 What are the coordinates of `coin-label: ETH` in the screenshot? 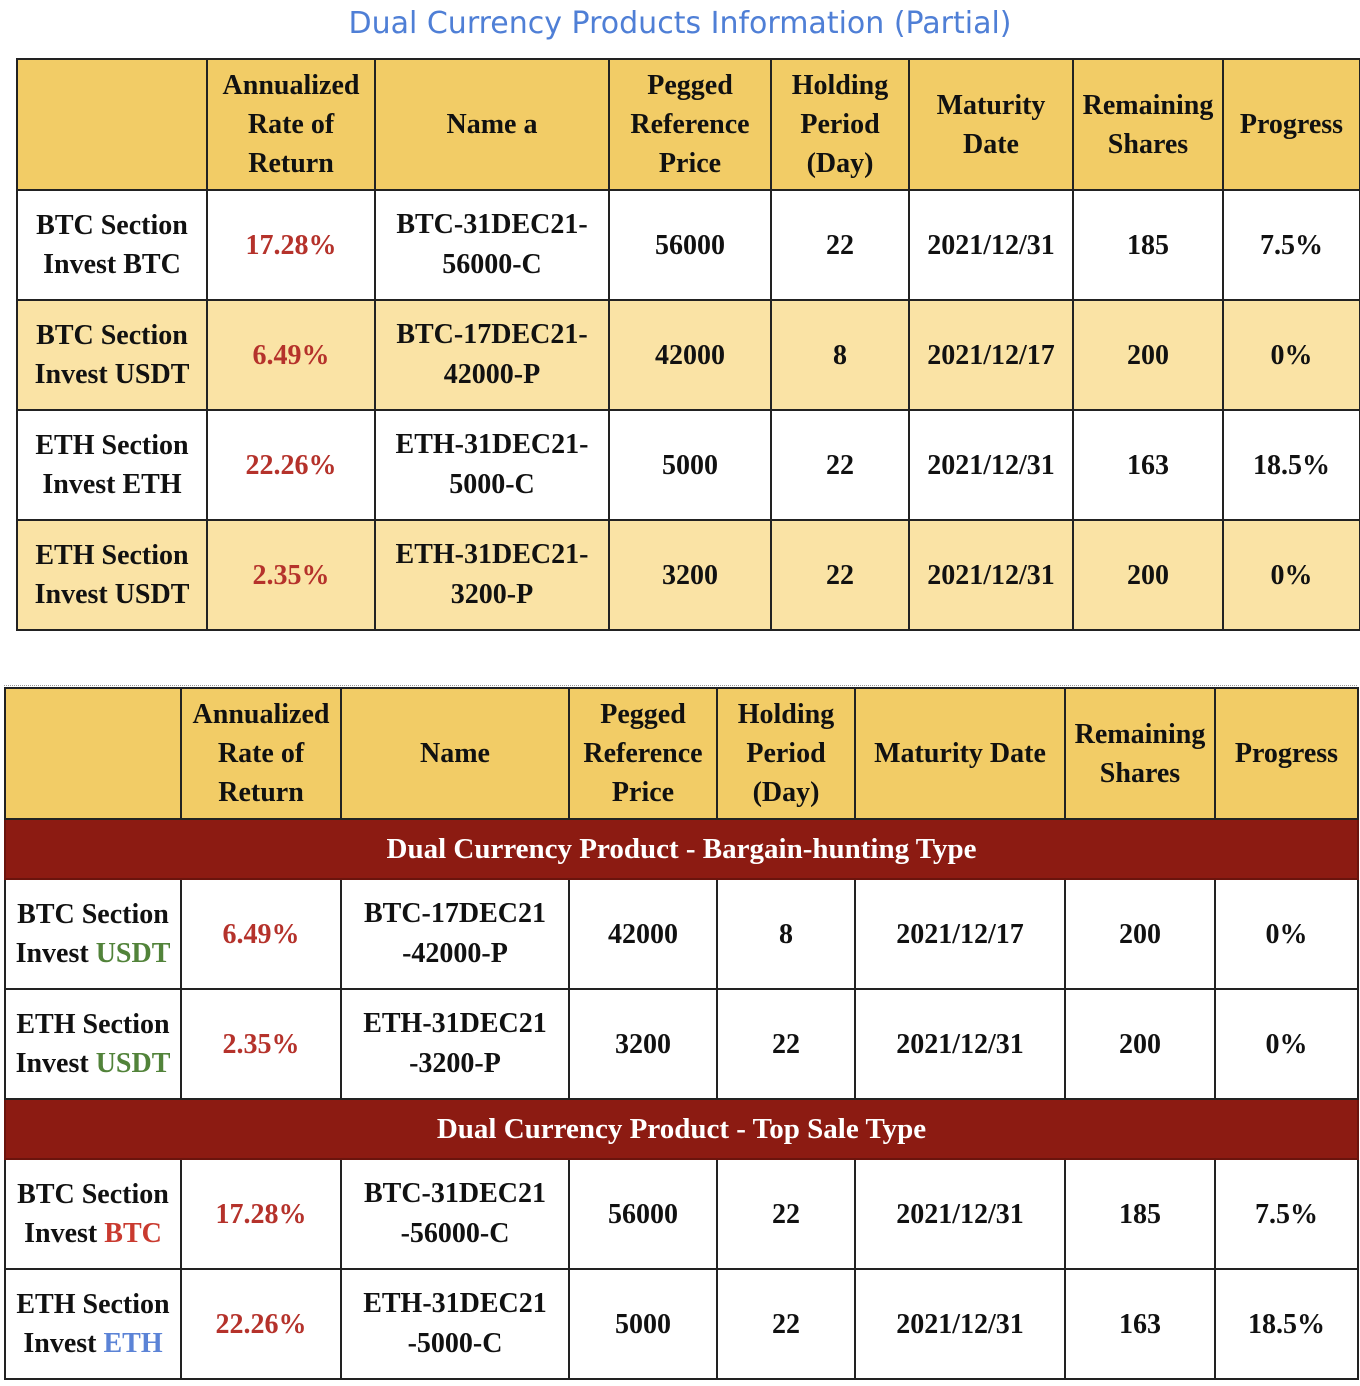 It's located at (133, 1343).